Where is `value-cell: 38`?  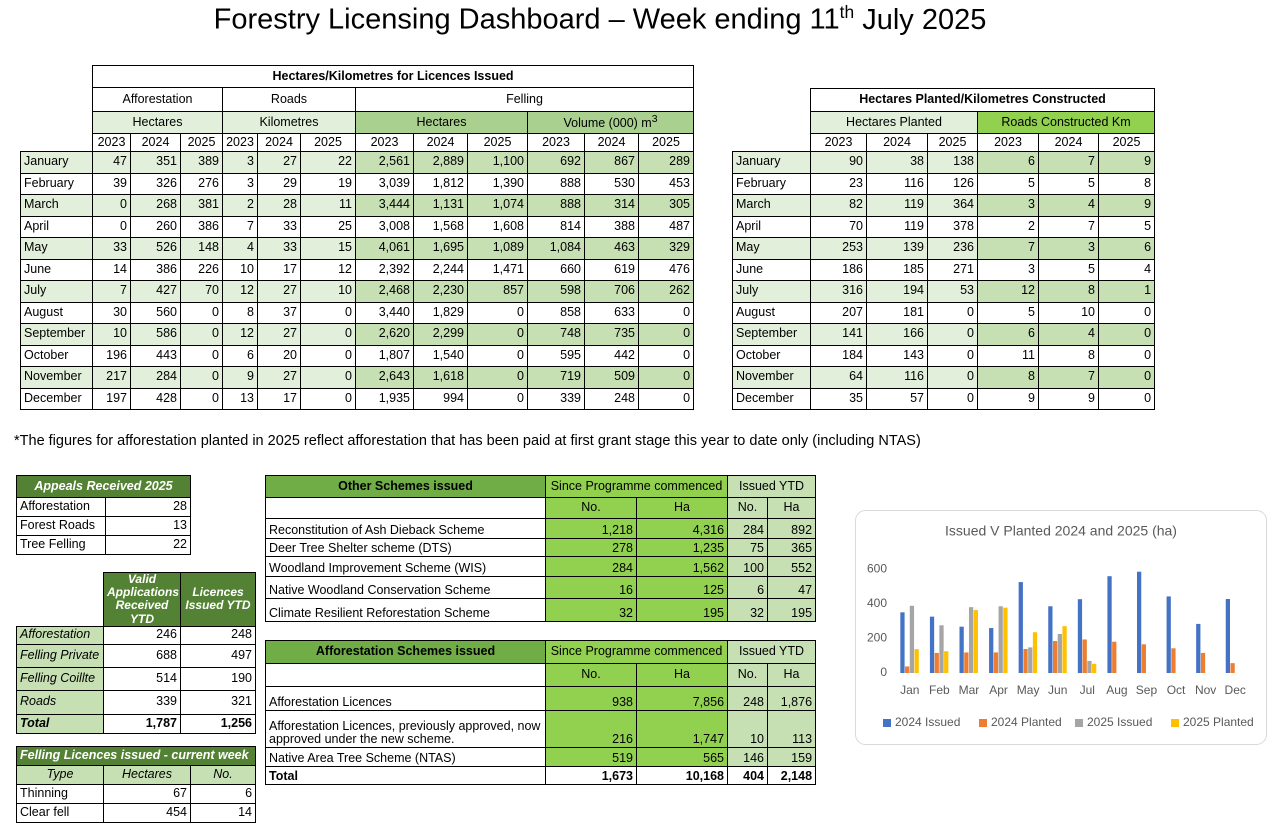 value-cell: 38 is located at coordinates (897, 162).